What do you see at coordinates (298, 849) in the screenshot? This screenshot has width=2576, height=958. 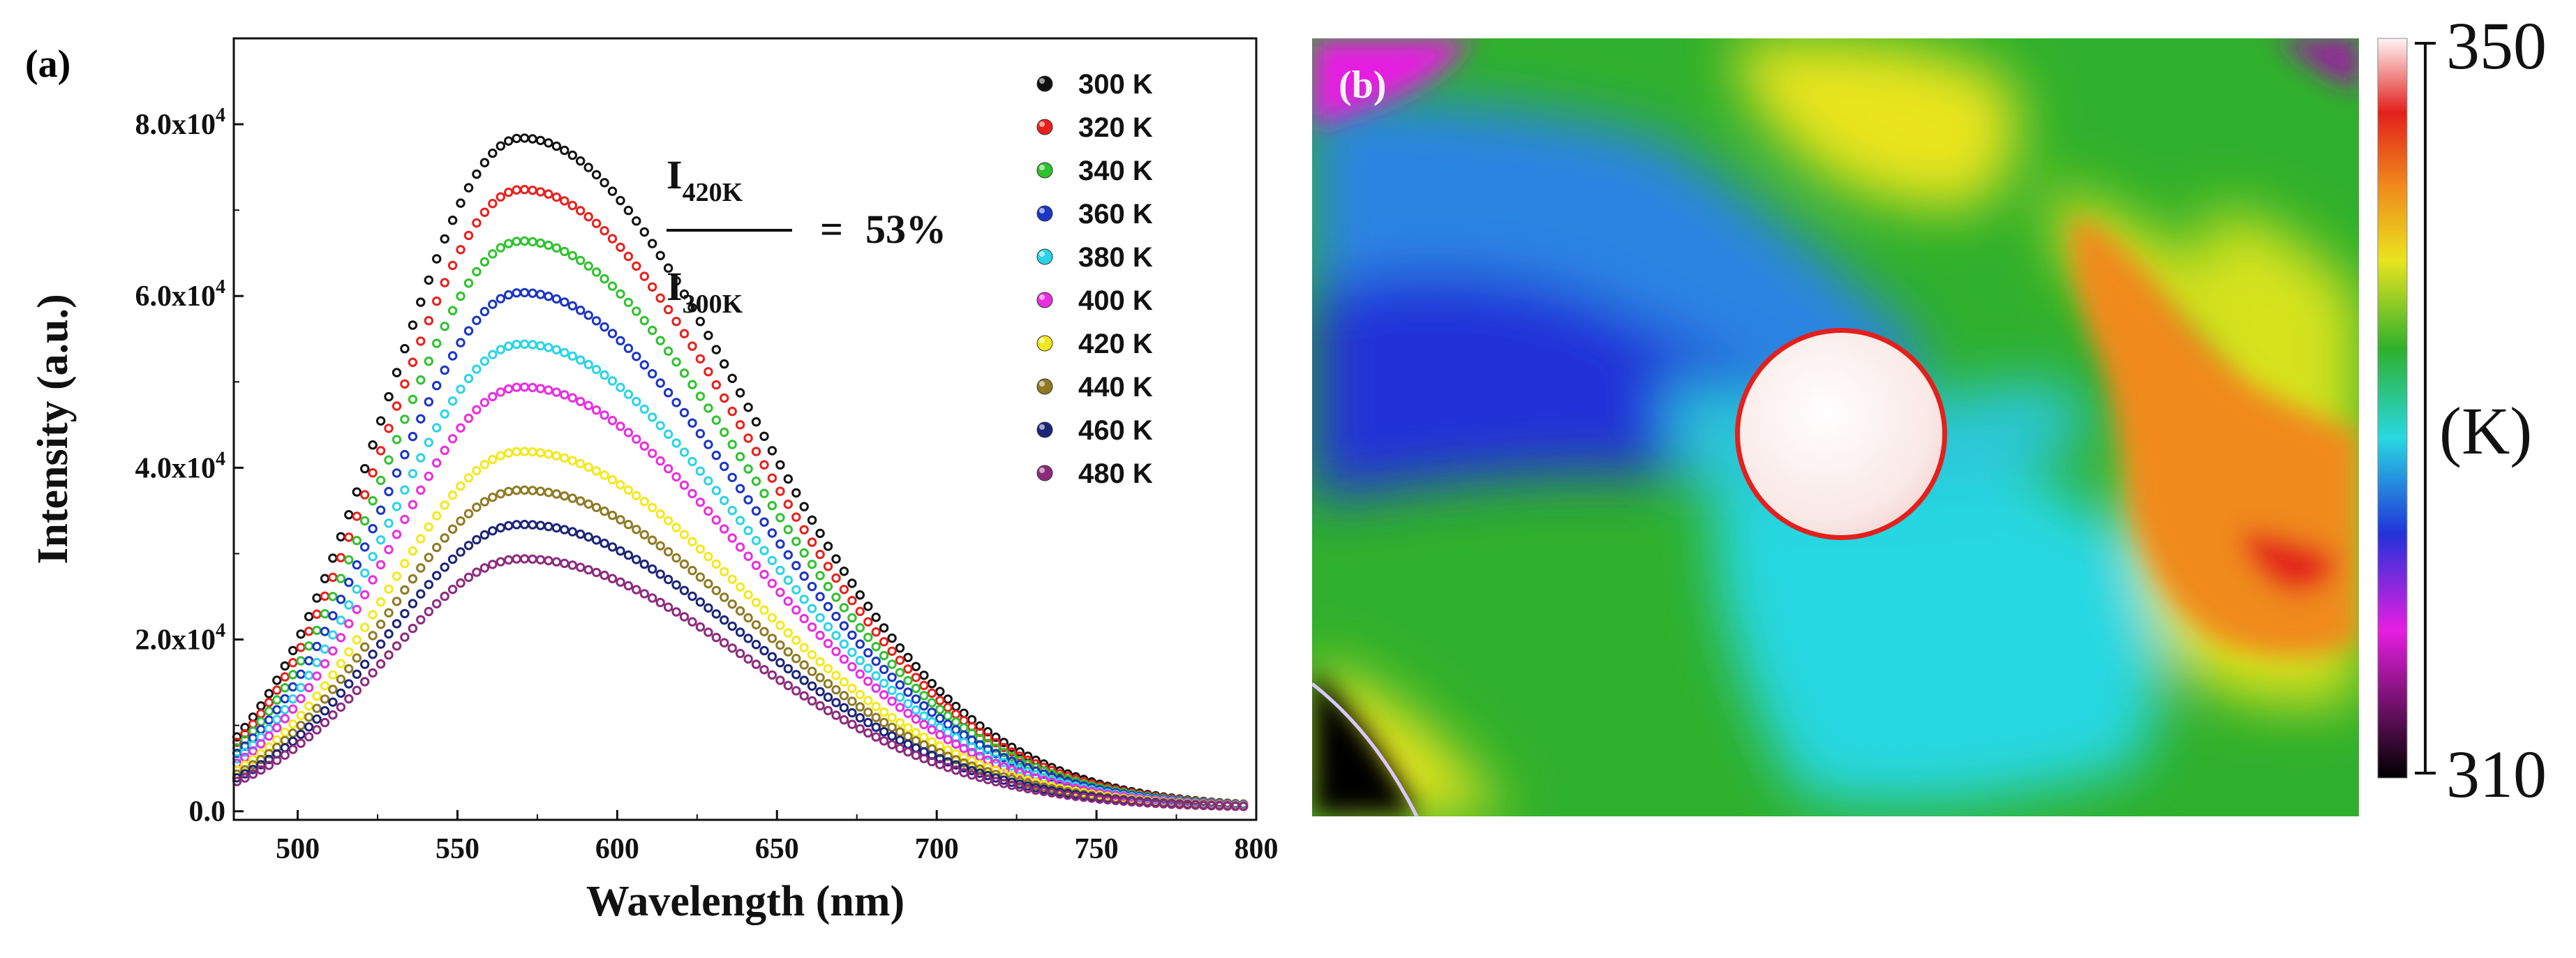 I see `x-tick-label: 500` at bounding box center [298, 849].